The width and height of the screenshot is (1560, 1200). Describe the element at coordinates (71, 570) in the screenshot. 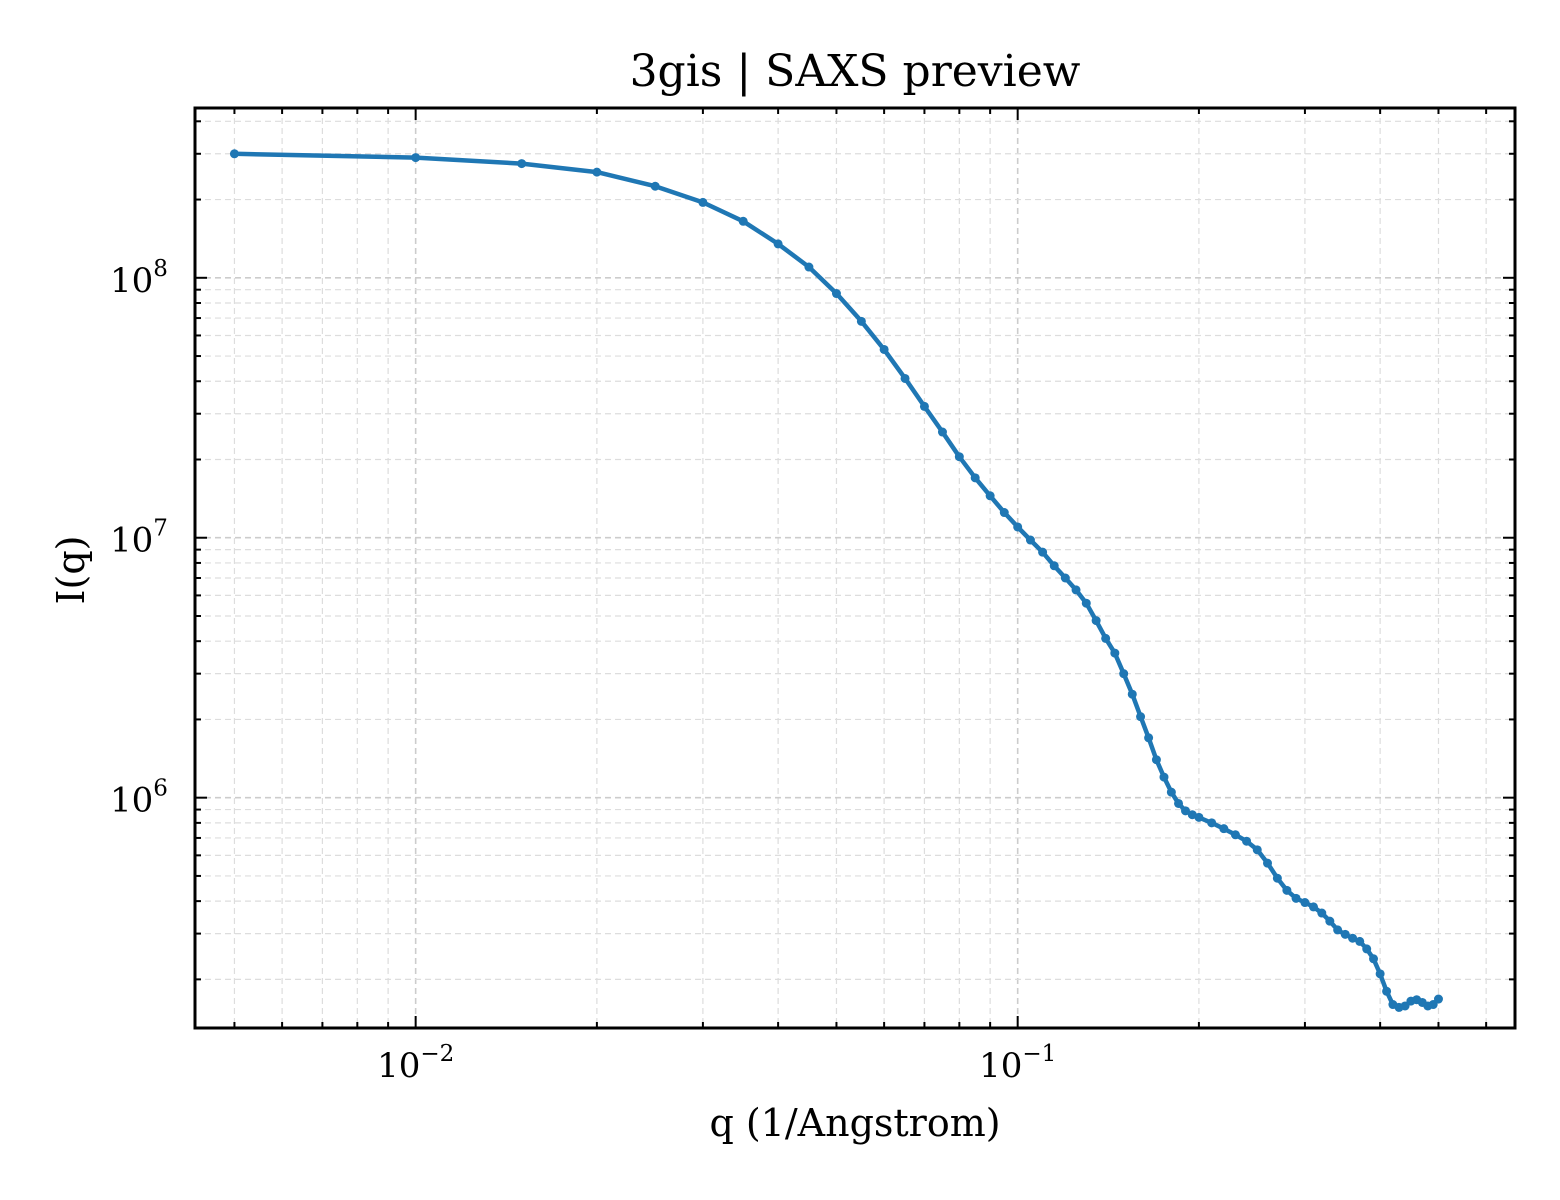

I see `y-axis-label: I(q)` at that location.